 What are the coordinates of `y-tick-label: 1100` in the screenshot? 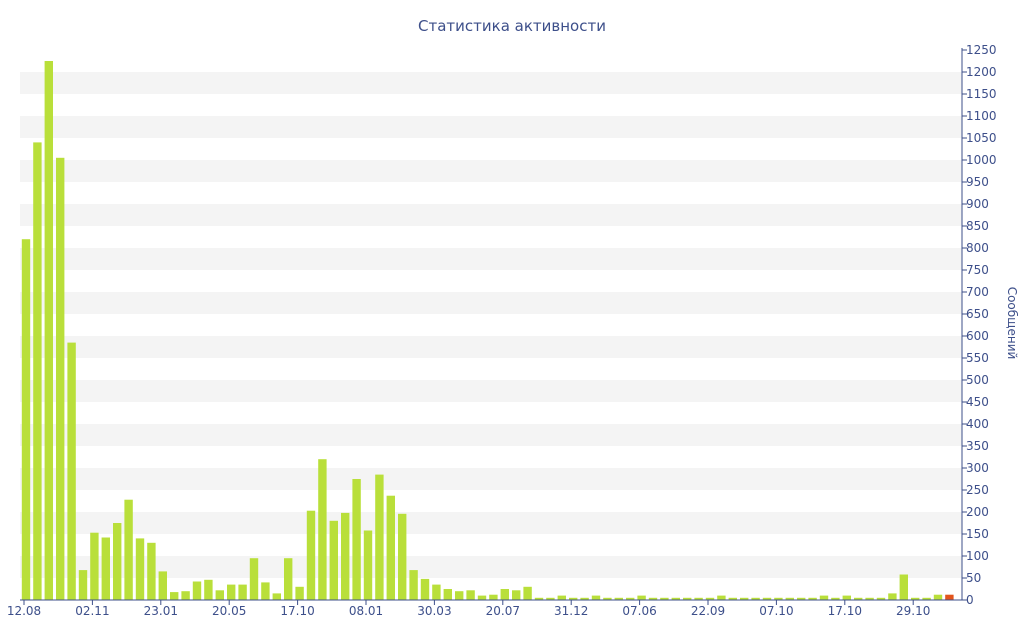 It's located at (981, 116).